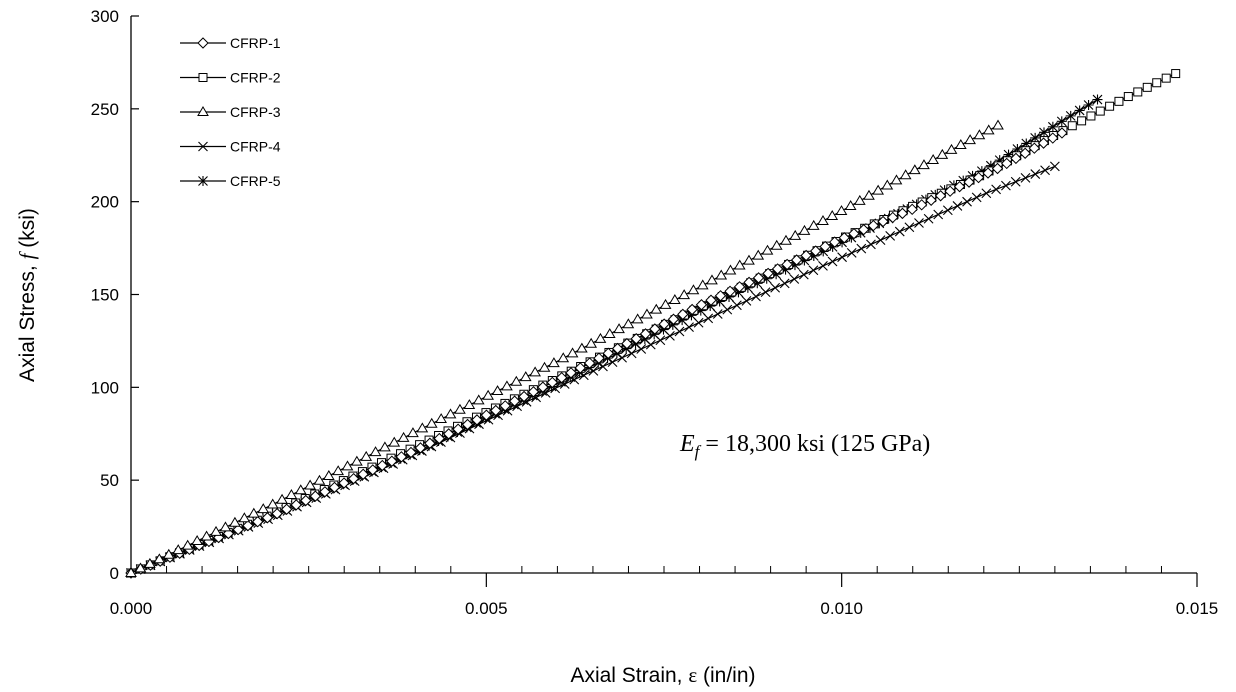 The width and height of the screenshot is (1236, 692). Describe the element at coordinates (105, 109) in the screenshot. I see `y-tick-label: 250` at that location.